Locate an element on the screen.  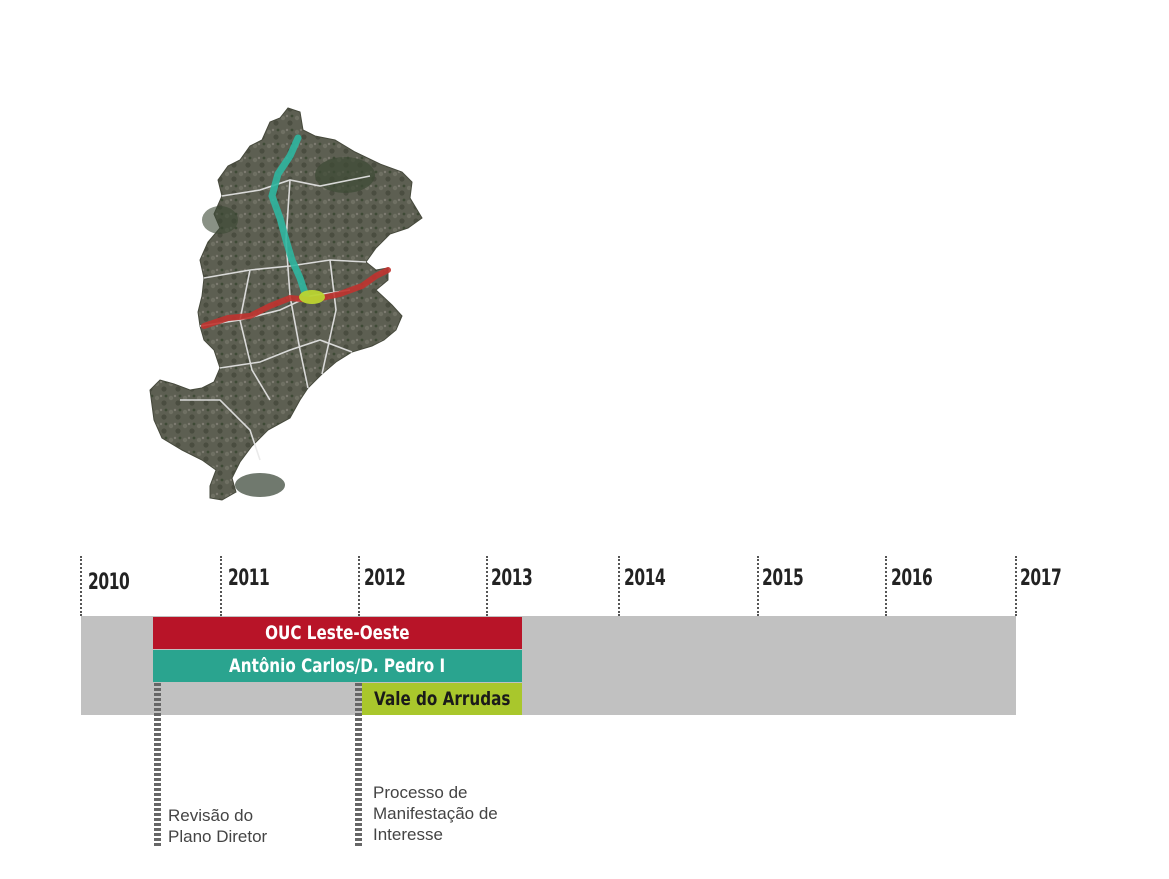
year-label-2012: 2012 is located at coordinates (385, 578).